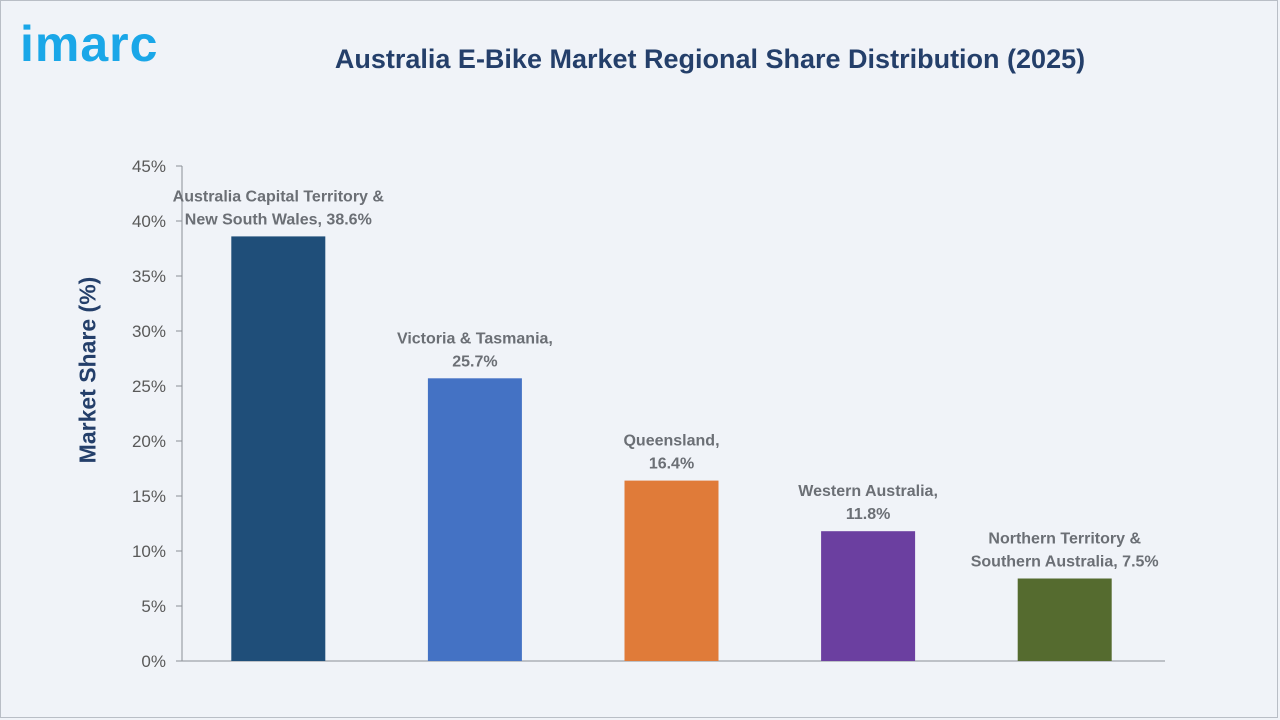  I want to click on data-label-2: Victoria & Tasmania, 25.7%, so click(475, 350).